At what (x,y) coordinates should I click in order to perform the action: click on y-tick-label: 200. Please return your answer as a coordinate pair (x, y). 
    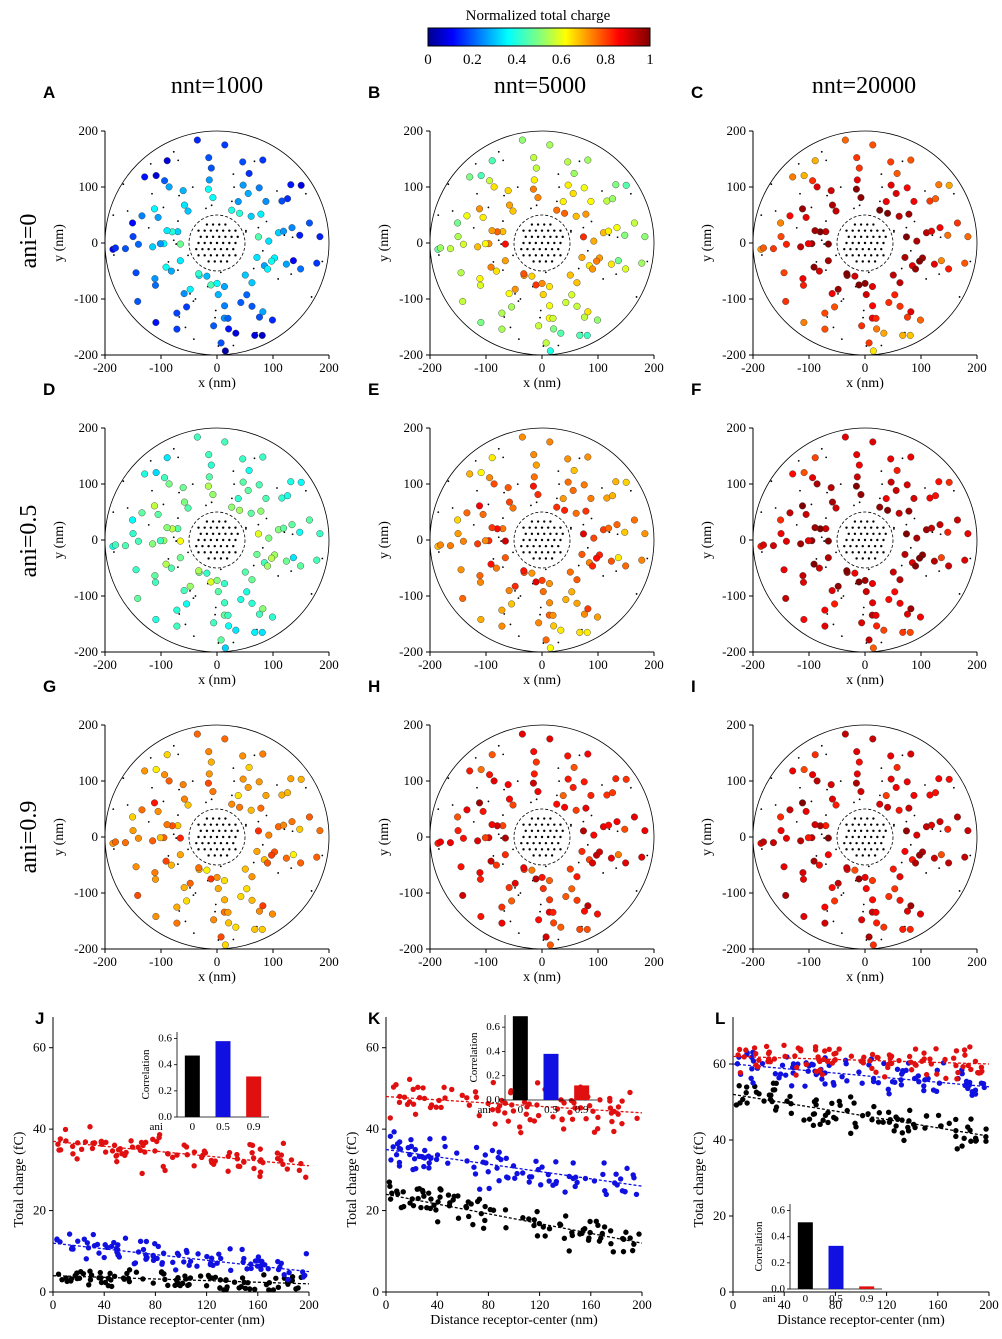
    Looking at the image, I should click on (737, 130).